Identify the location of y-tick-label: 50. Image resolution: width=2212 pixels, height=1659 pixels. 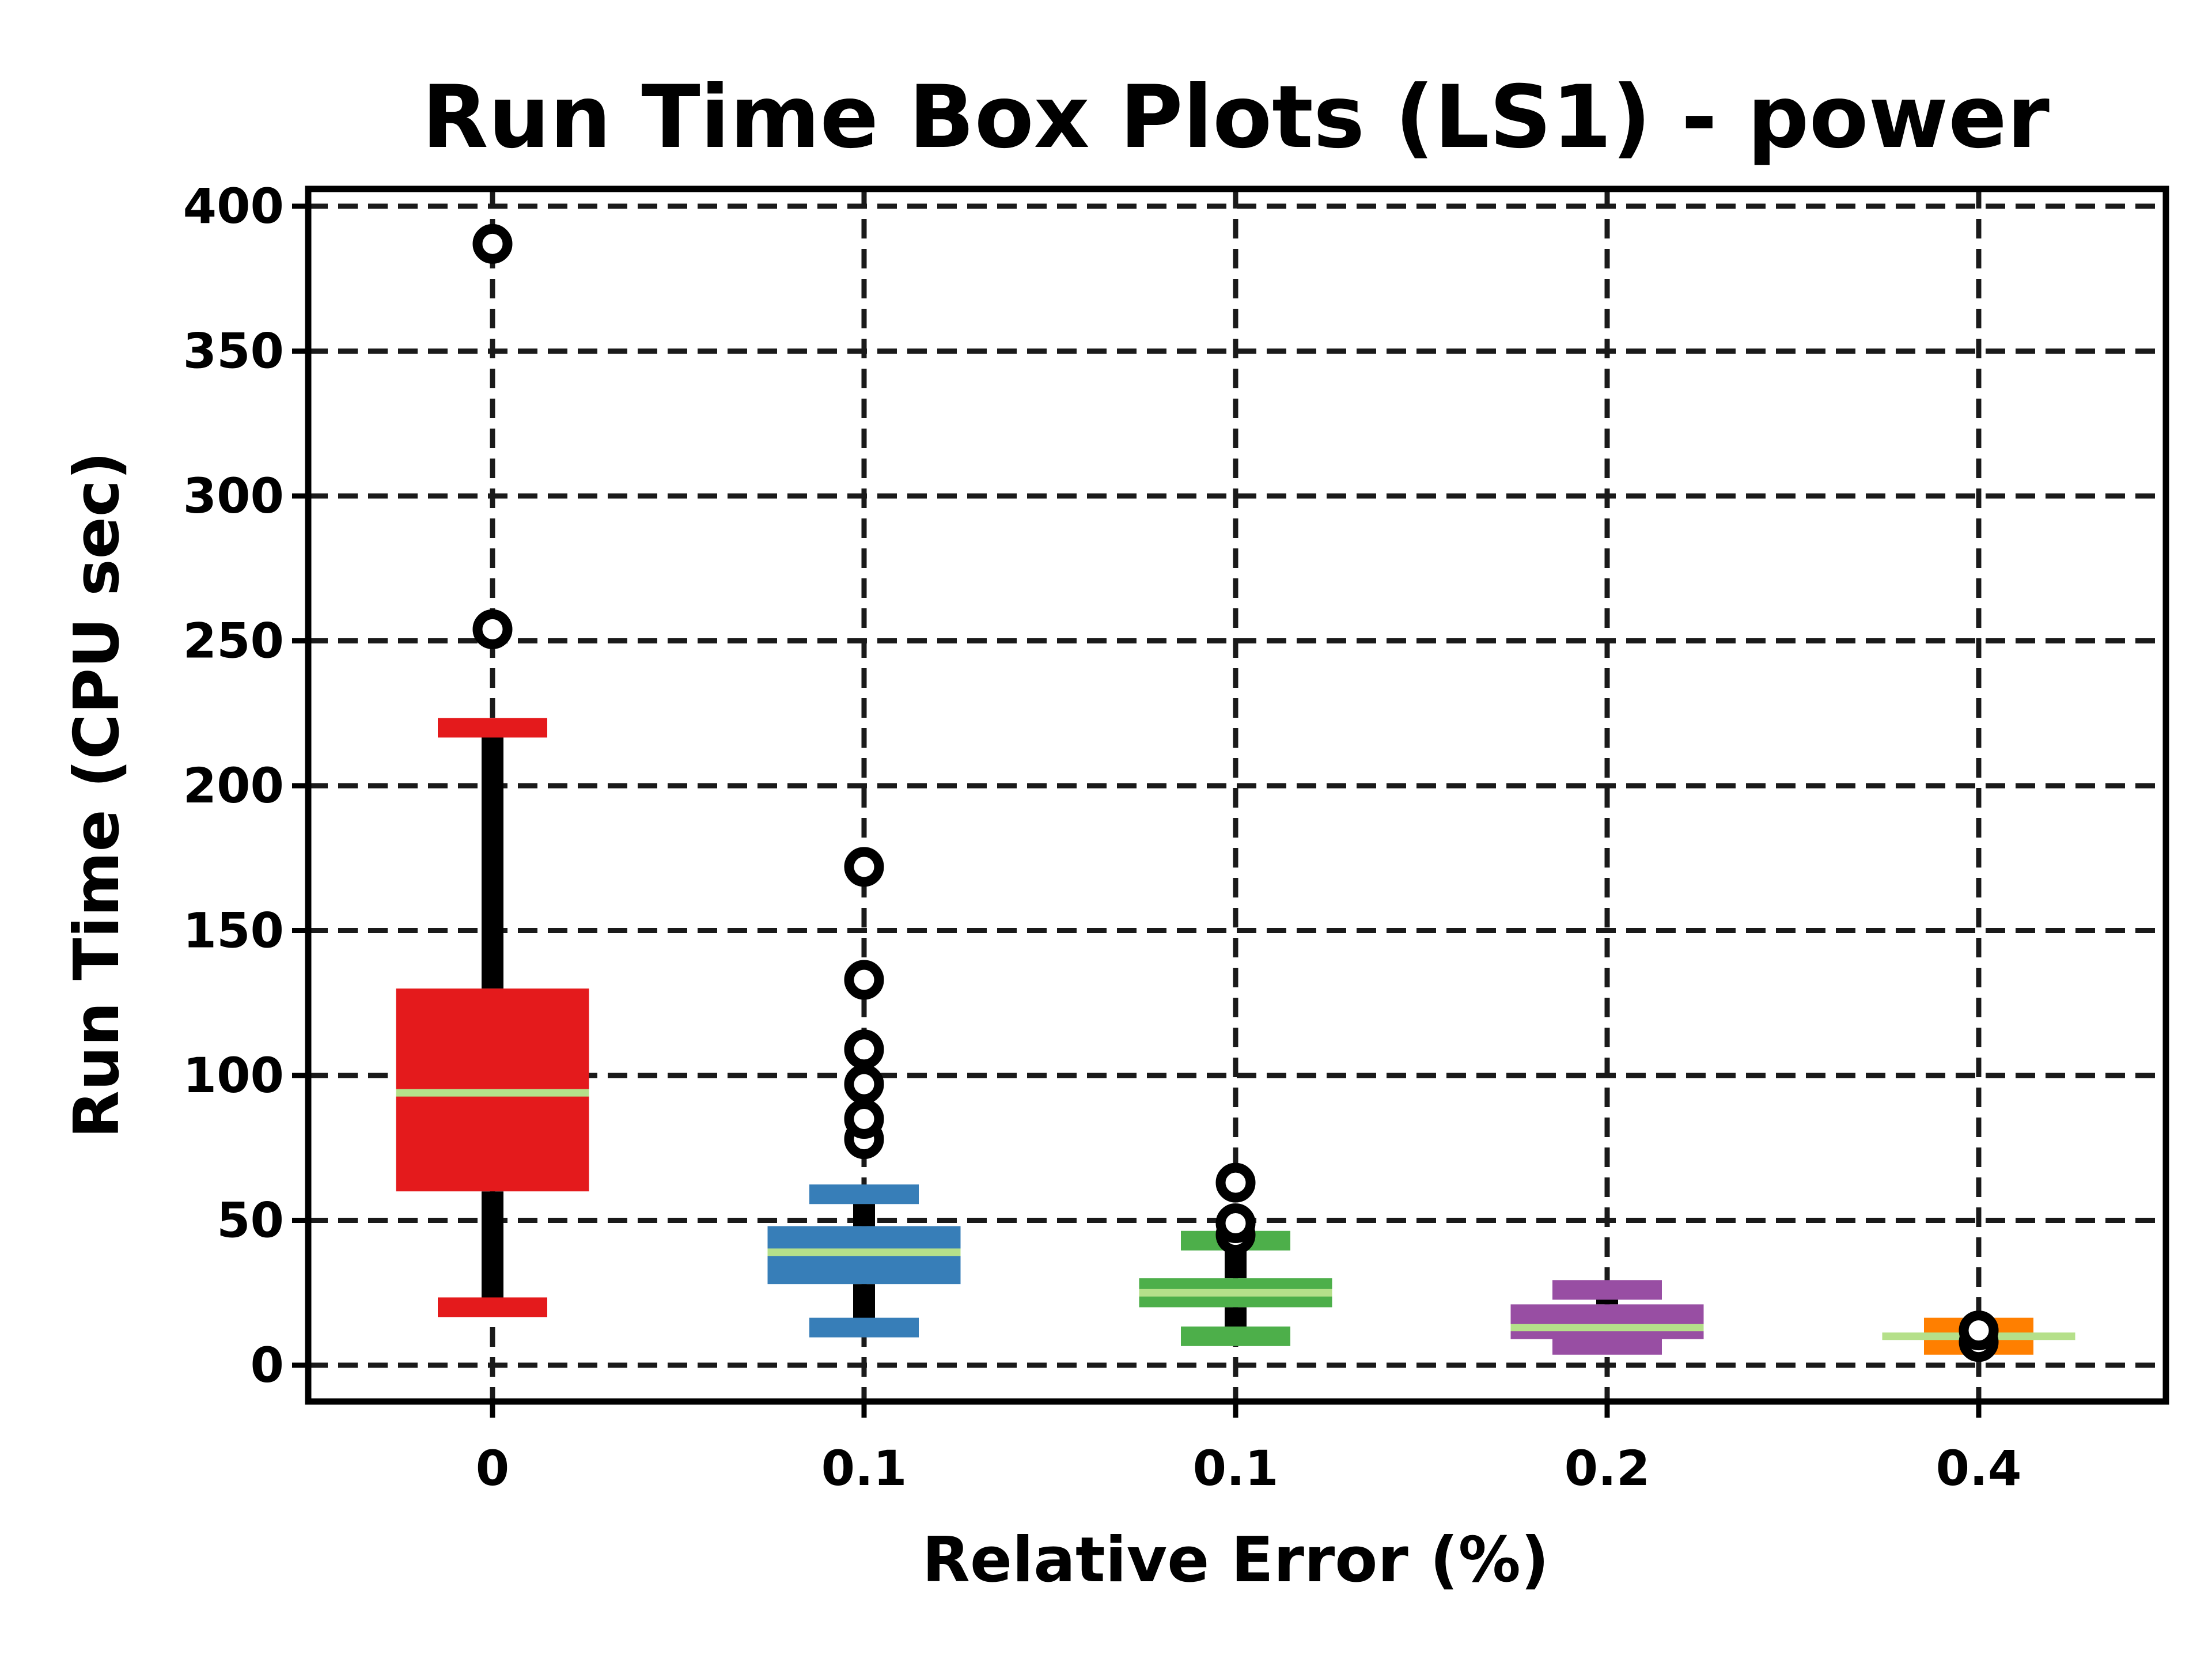
(250, 1220).